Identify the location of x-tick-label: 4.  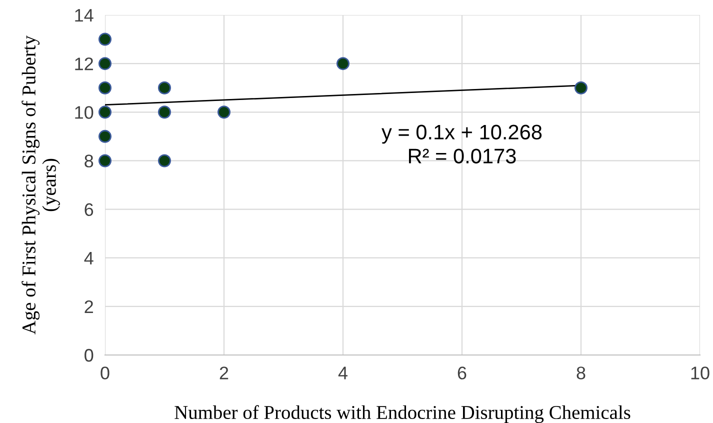
(343, 373).